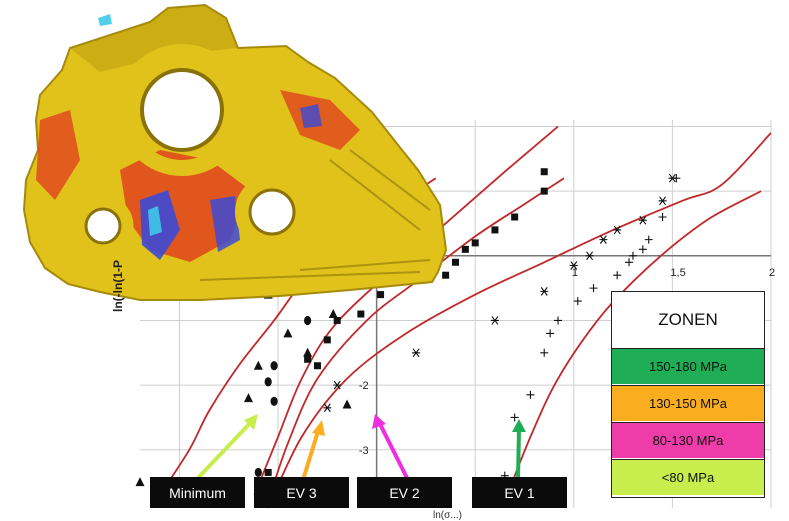  What do you see at coordinates (393, 451) in the screenshot?
I see `arrow-ev2` at bounding box center [393, 451].